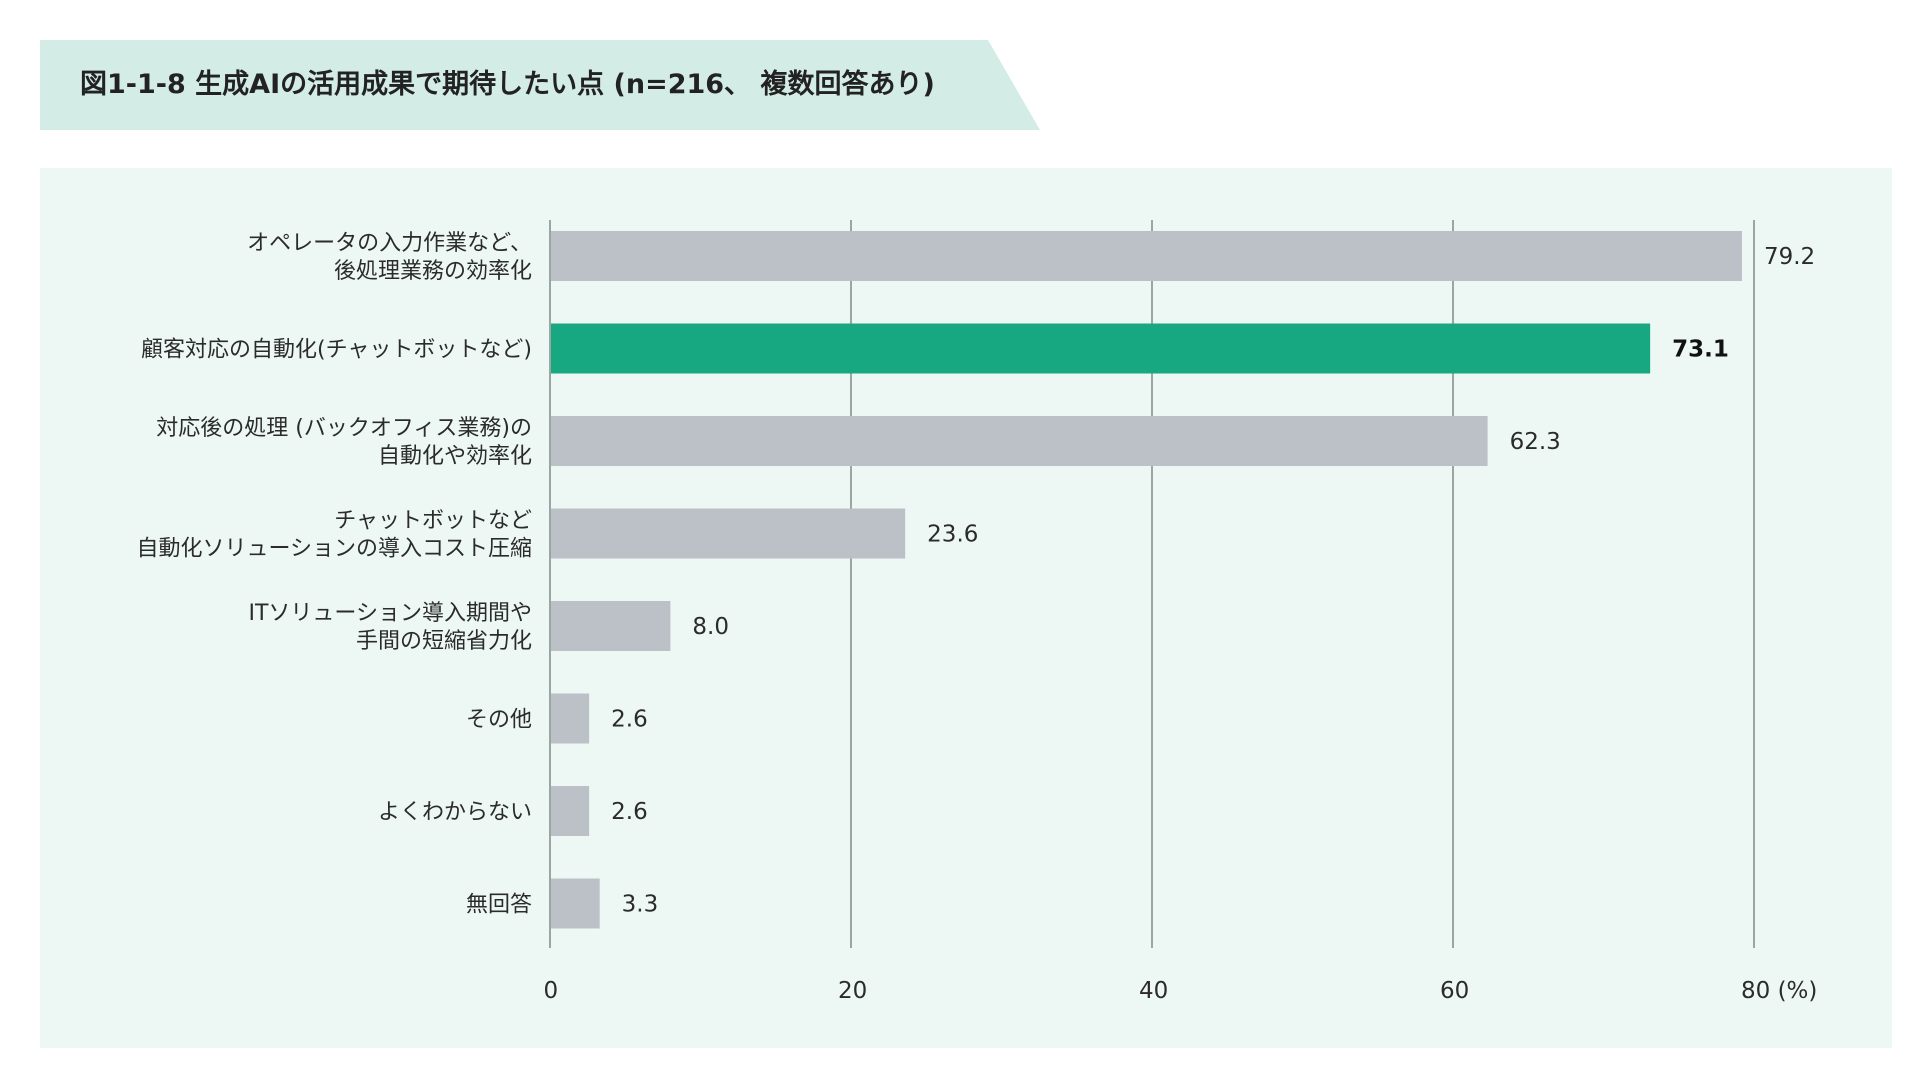 This screenshot has width=1920, height=1080. What do you see at coordinates (344, 428) in the screenshot?
I see `category-label: 対応後の処理 (バックオフィス業務)の` at bounding box center [344, 428].